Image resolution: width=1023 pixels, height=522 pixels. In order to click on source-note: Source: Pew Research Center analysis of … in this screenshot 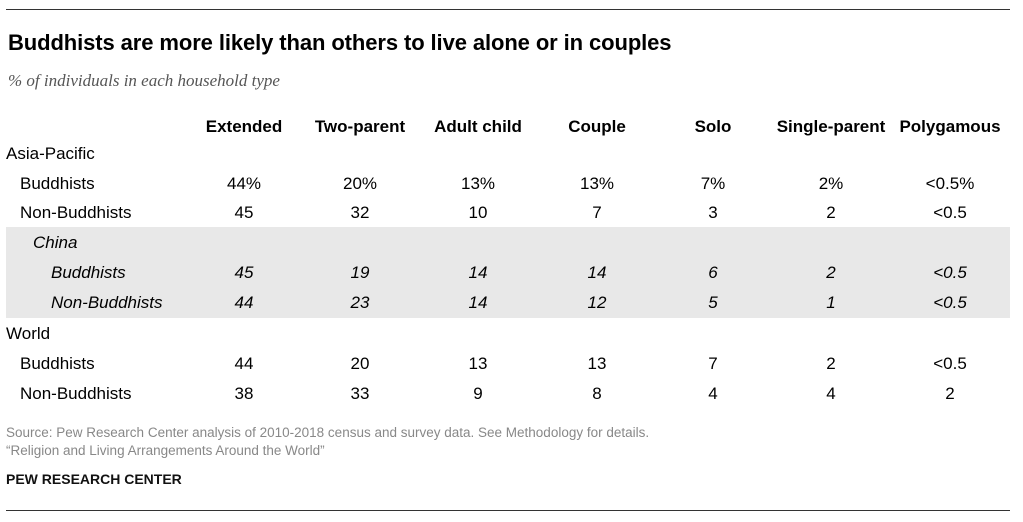, I will do `click(327, 442)`.